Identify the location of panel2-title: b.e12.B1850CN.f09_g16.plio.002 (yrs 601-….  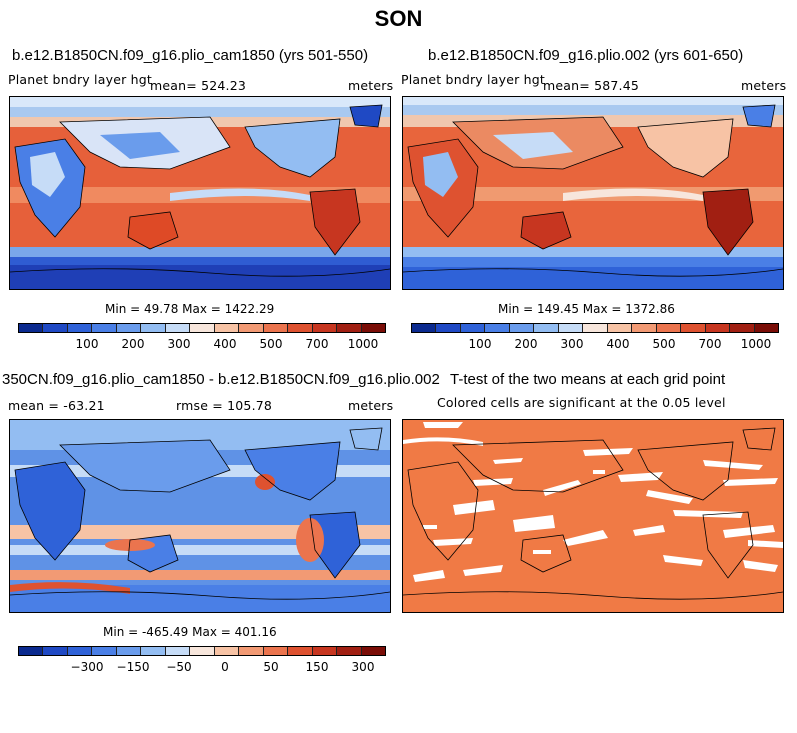
(586, 55).